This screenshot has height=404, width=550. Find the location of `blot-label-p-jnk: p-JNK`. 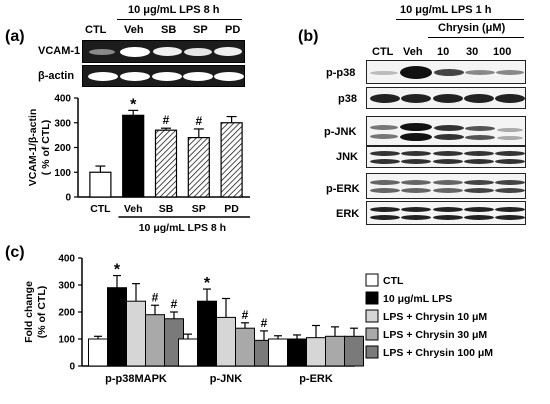

blot-label-p-jnk: p-JNK is located at coordinates (340, 132).